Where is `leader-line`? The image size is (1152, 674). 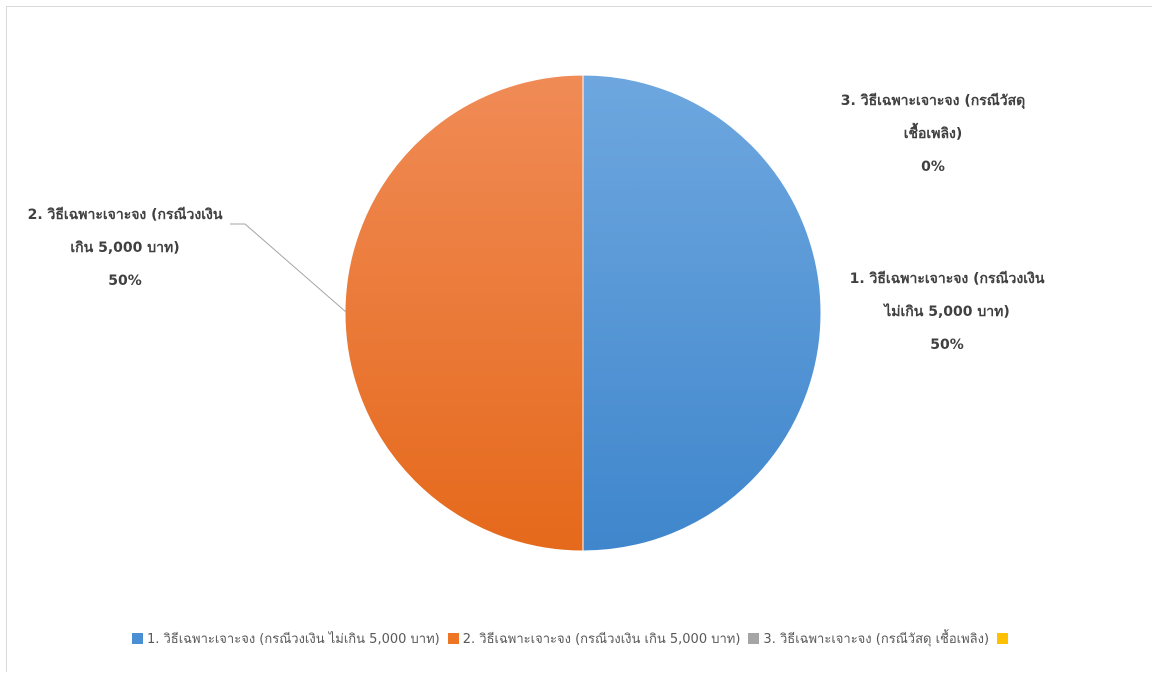 leader-line is located at coordinates (288, 268).